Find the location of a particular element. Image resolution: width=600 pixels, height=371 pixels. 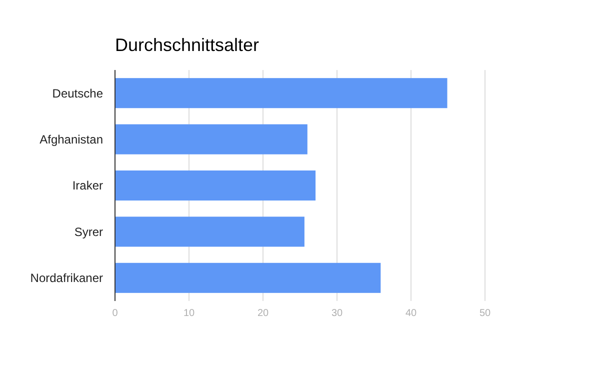

chart-title: Durchschnittsalter is located at coordinates (187, 45).